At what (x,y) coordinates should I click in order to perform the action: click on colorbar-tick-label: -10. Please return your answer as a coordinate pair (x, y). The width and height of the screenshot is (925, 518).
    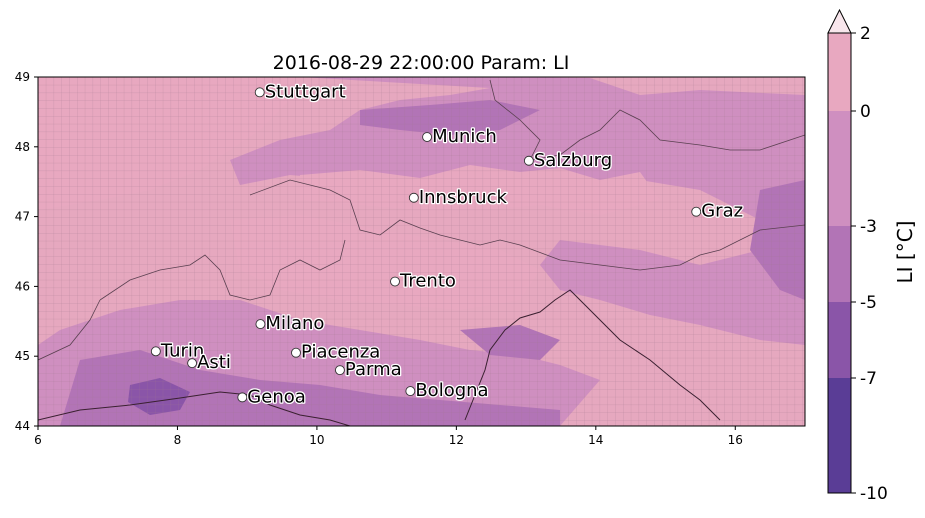
    Looking at the image, I should click on (874, 494).